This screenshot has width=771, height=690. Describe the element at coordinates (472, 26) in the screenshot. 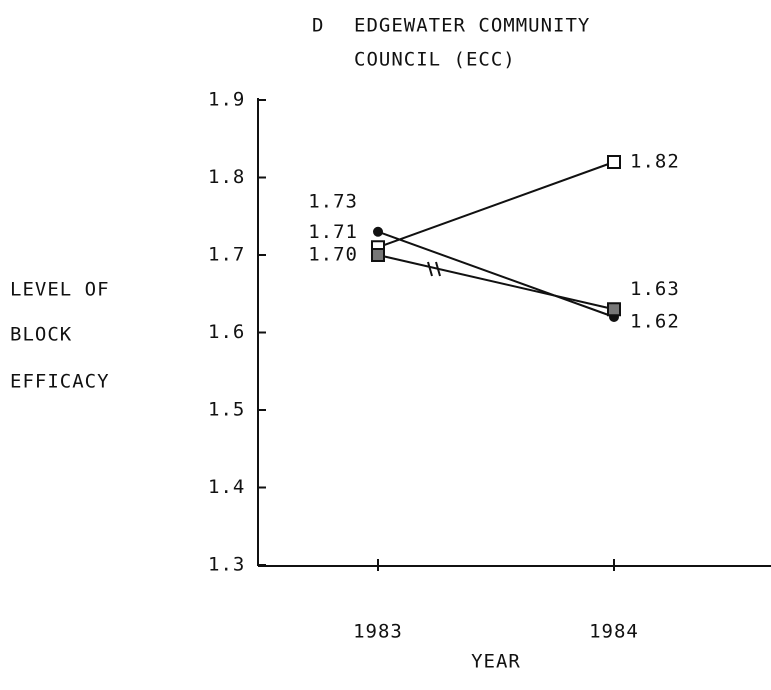

I see `chart-title: EDGEWATER COMMUNITY` at that location.